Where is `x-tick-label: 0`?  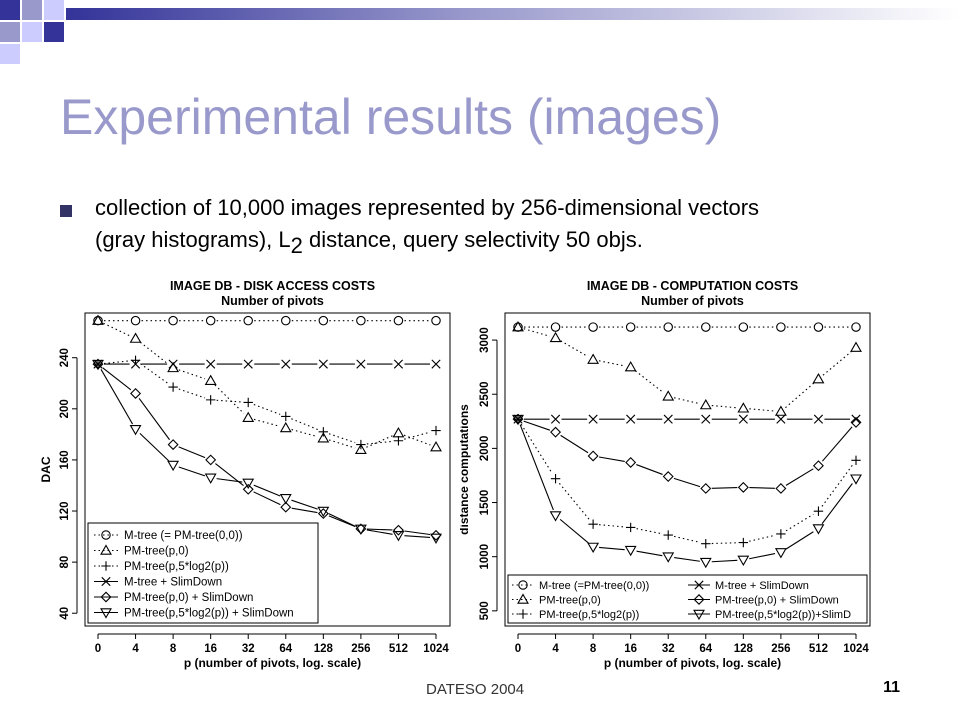 x-tick-label: 0 is located at coordinates (518, 649).